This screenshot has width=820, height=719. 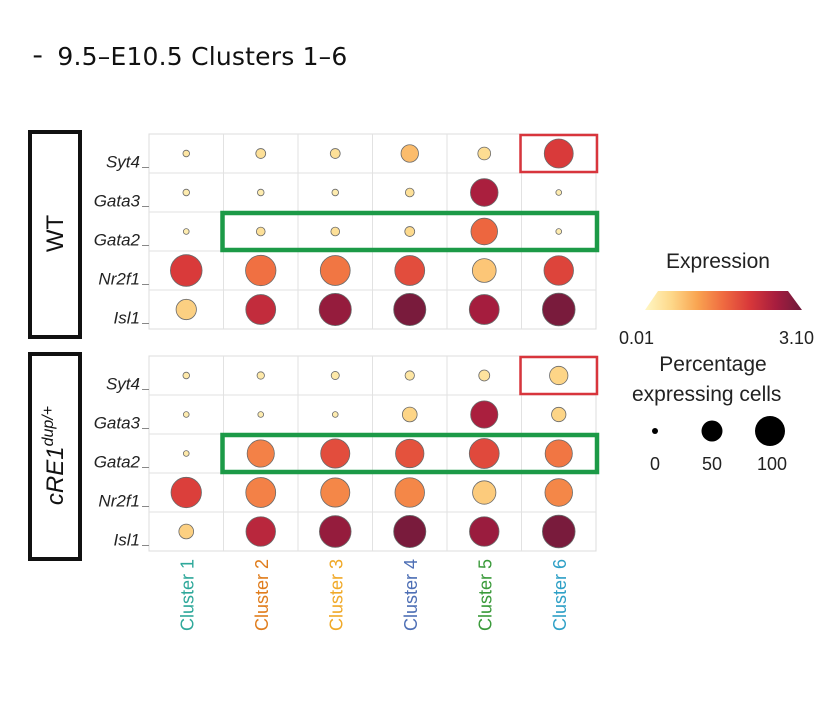 What do you see at coordinates (191, 56) in the screenshot?
I see `chart-title: ╴ 9.5–E10.5 Clusters 1–6` at bounding box center [191, 56].